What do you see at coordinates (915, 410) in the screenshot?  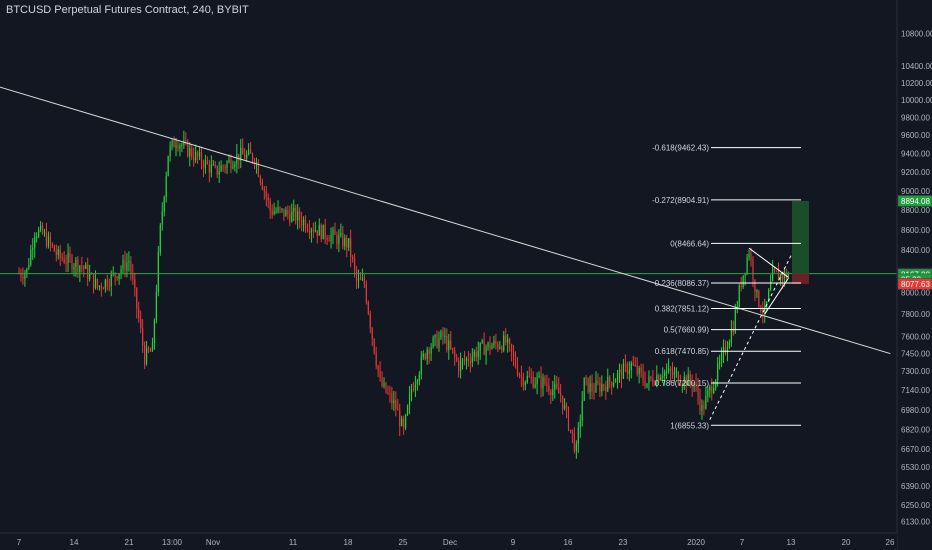 I see `price-tick-label: 6980.00` at bounding box center [915, 410].